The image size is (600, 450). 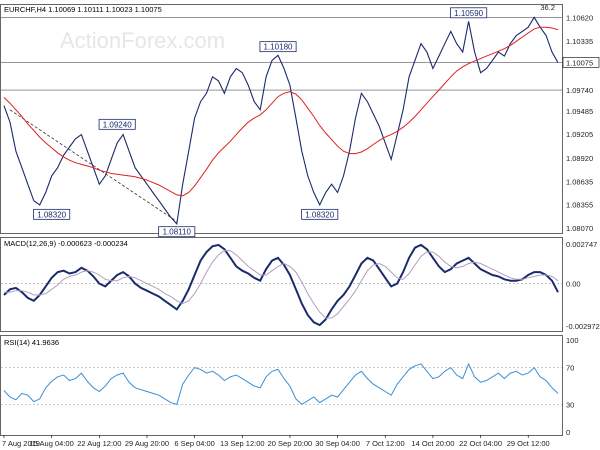 I want to click on current-price-tag, so click(x=581, y=62).